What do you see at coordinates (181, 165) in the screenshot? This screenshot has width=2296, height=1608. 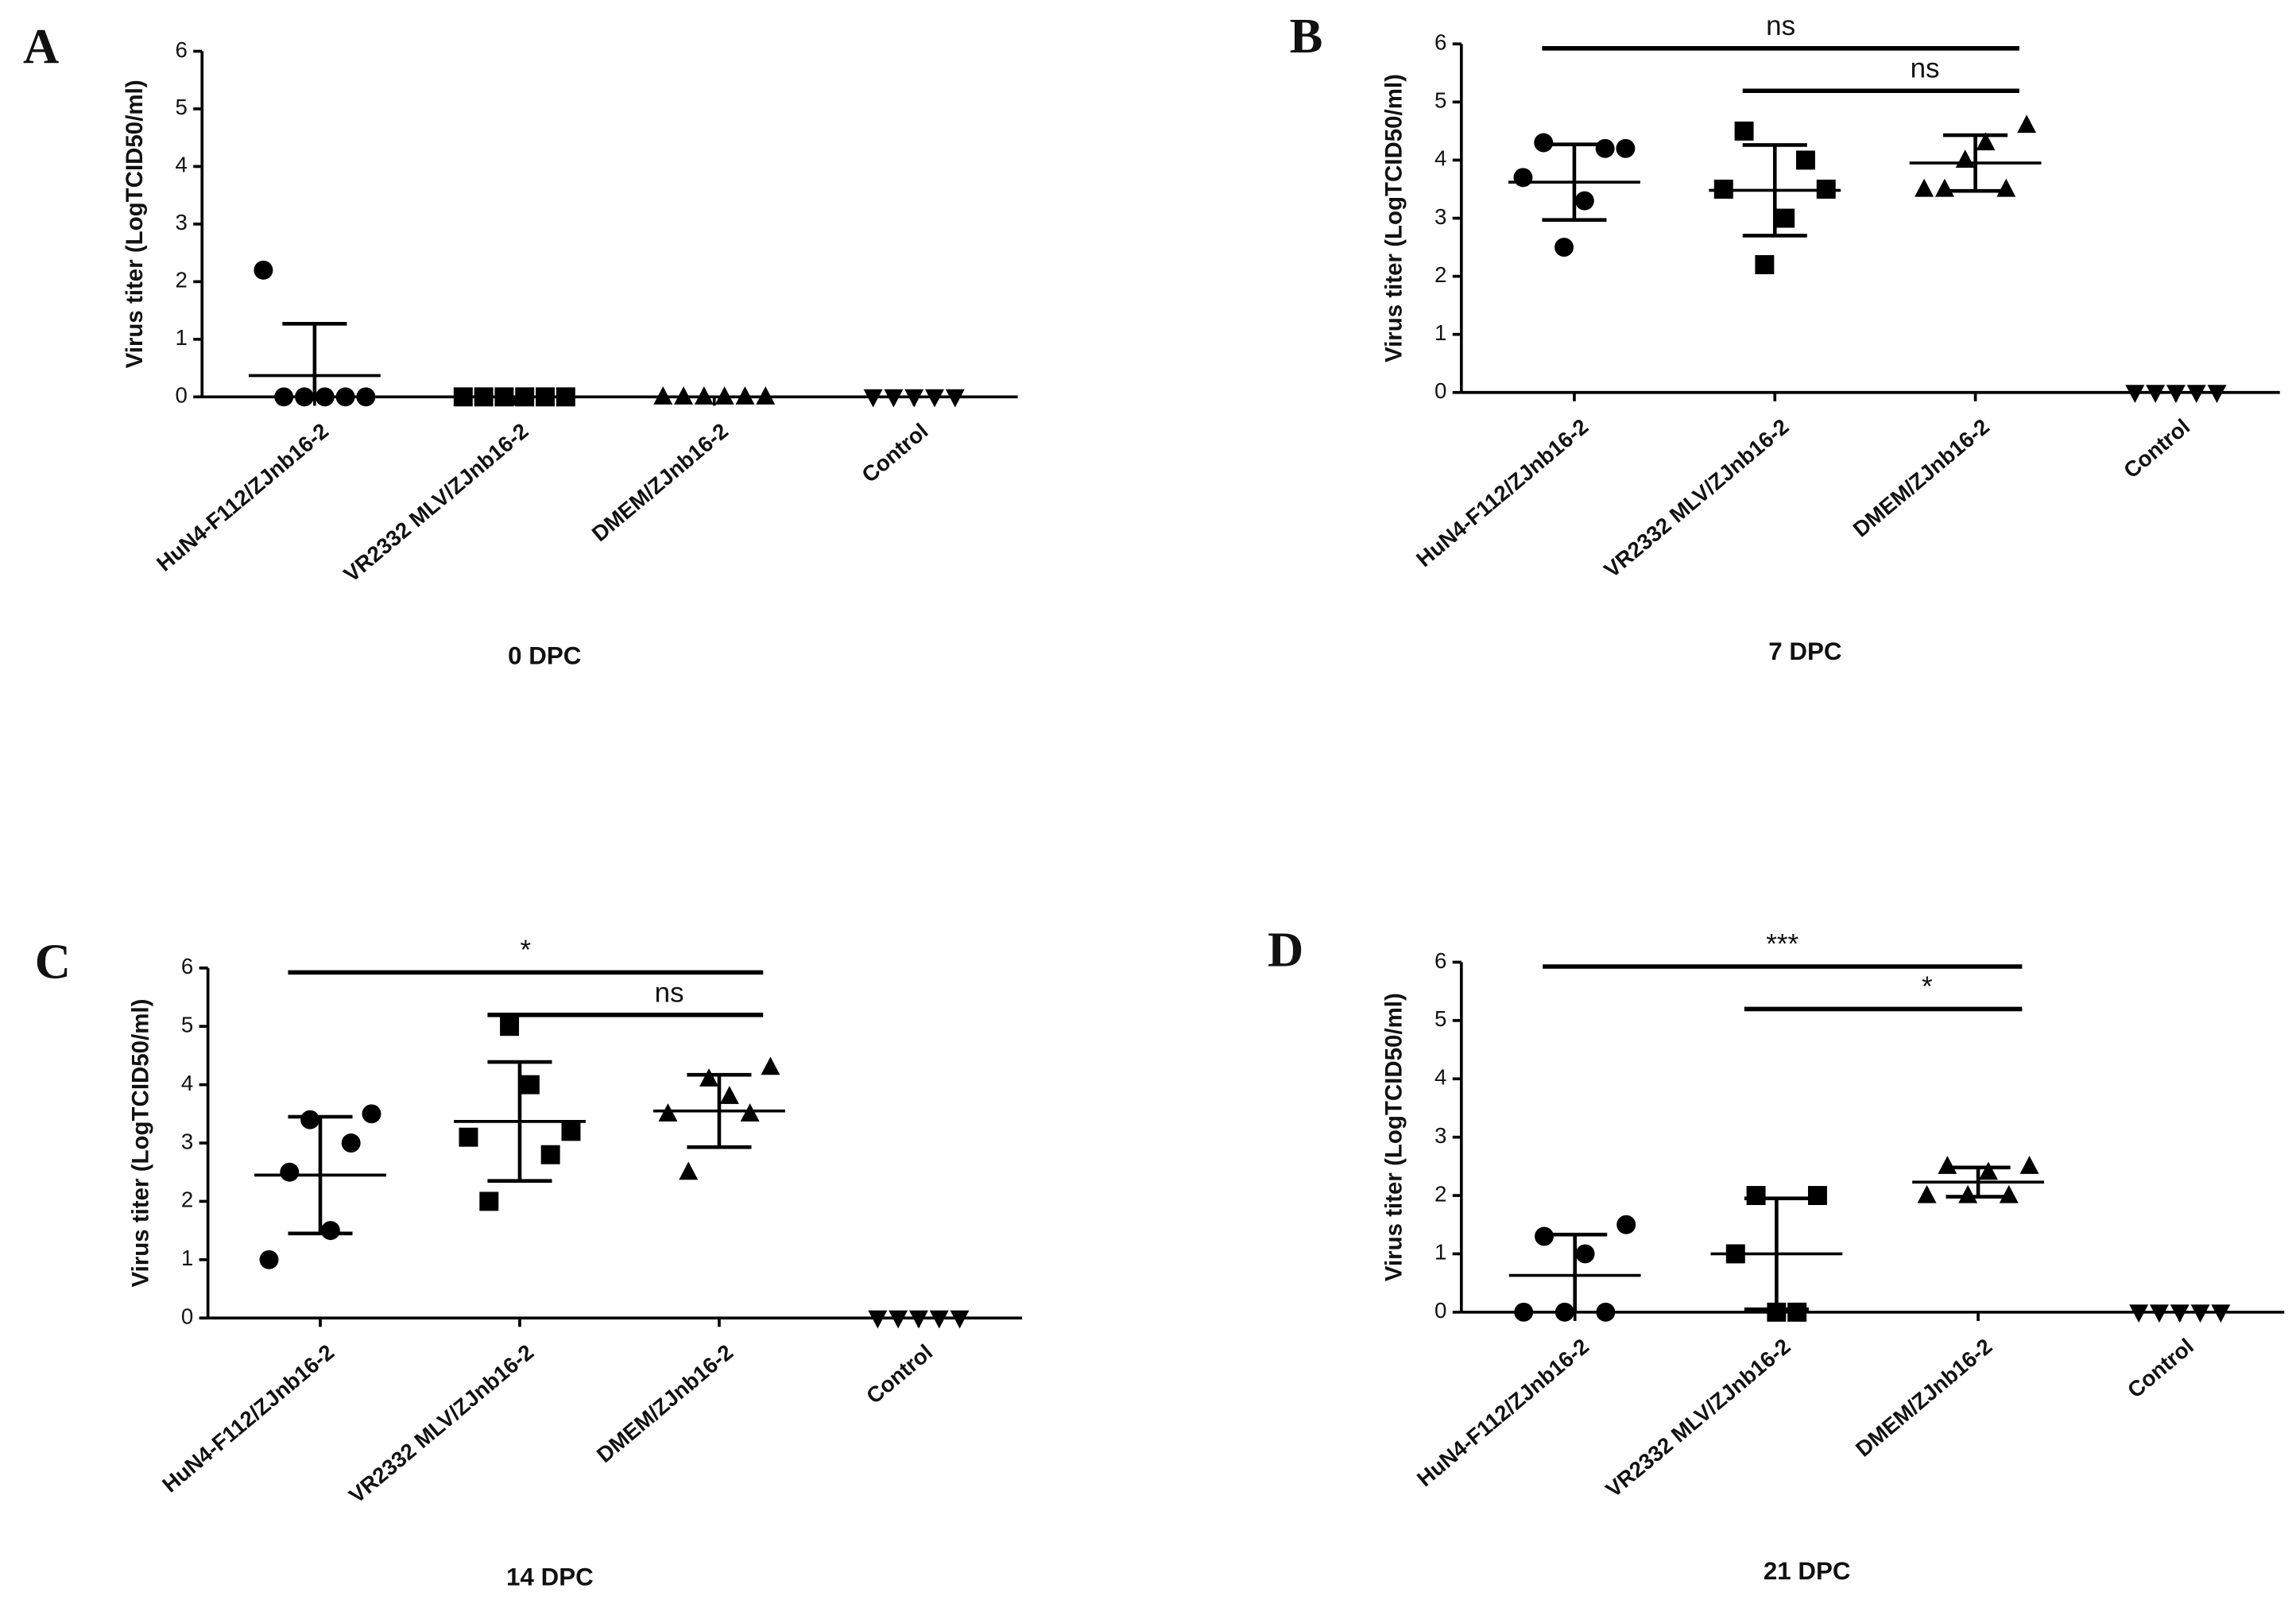 I see `y-tick-label: 4` at bounding box center [181, 165].